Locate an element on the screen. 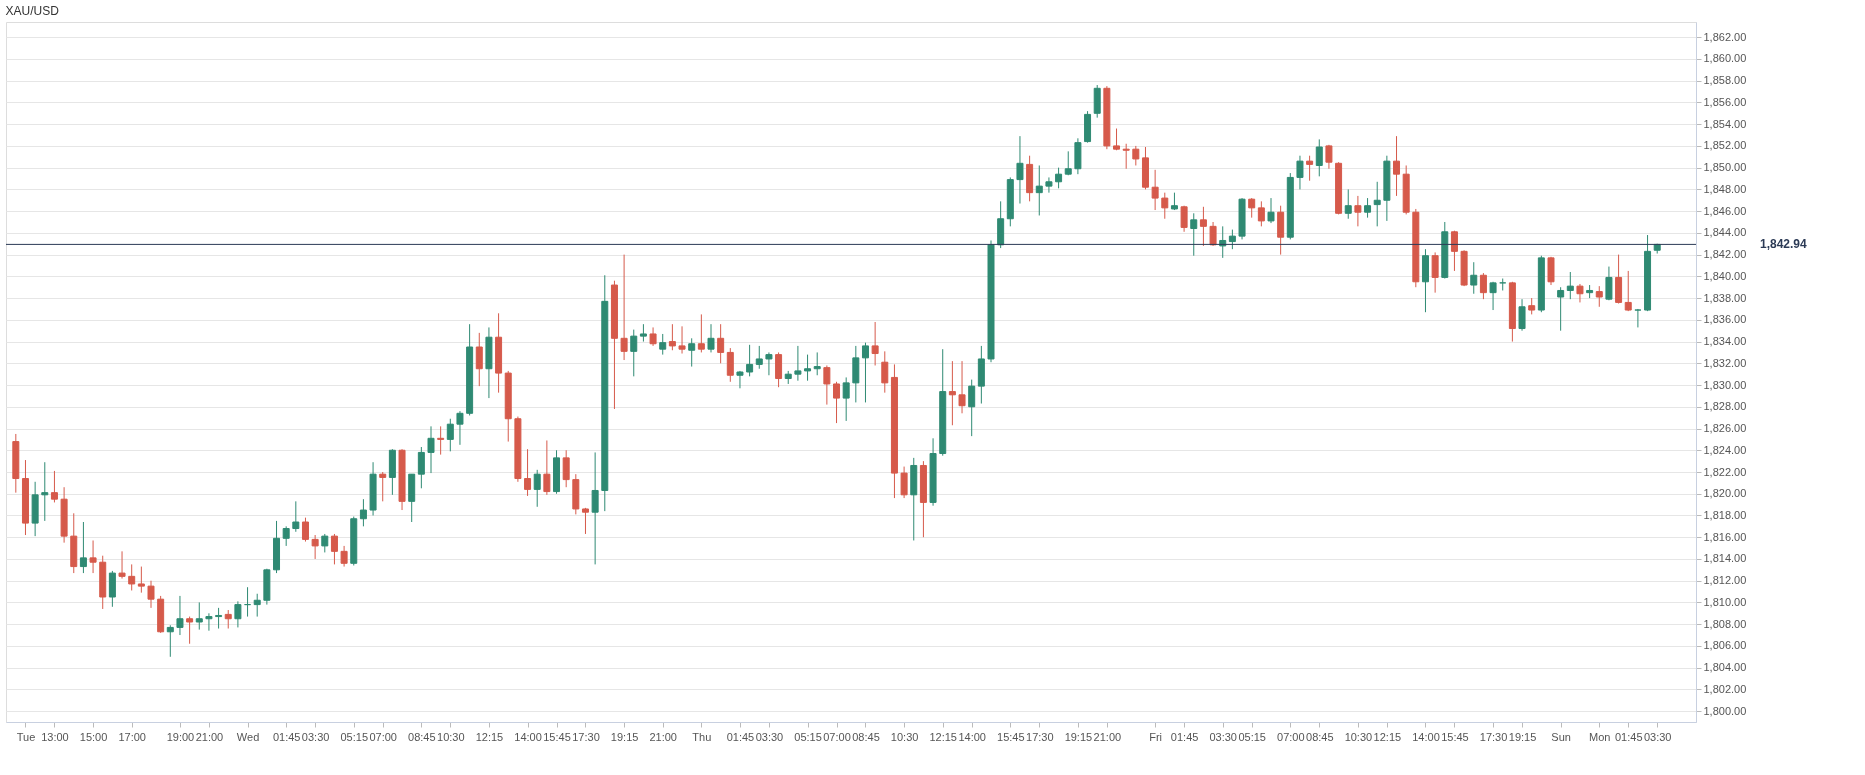  y-tick-label: 1,808.00 is located at coordinates (1725, 623).